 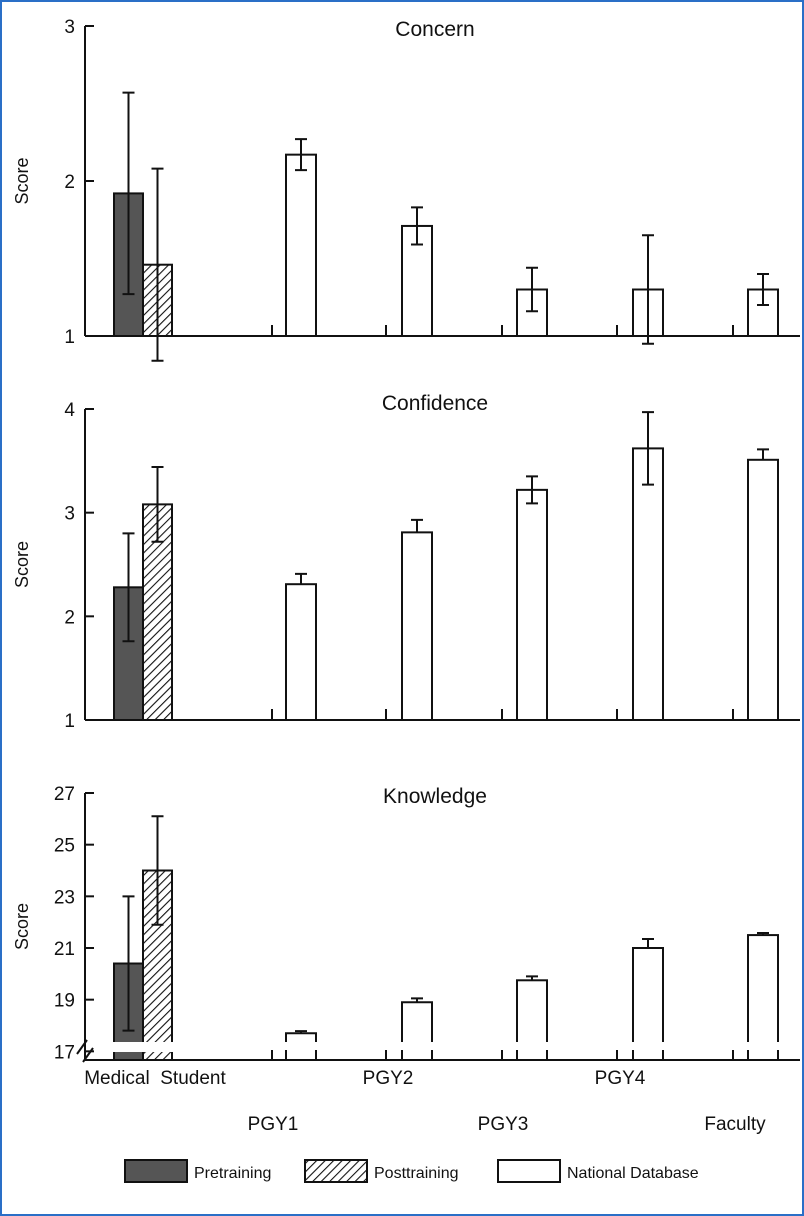 I want to click on group-label-pgy2: PGY2, so click(x=388, y=1078).